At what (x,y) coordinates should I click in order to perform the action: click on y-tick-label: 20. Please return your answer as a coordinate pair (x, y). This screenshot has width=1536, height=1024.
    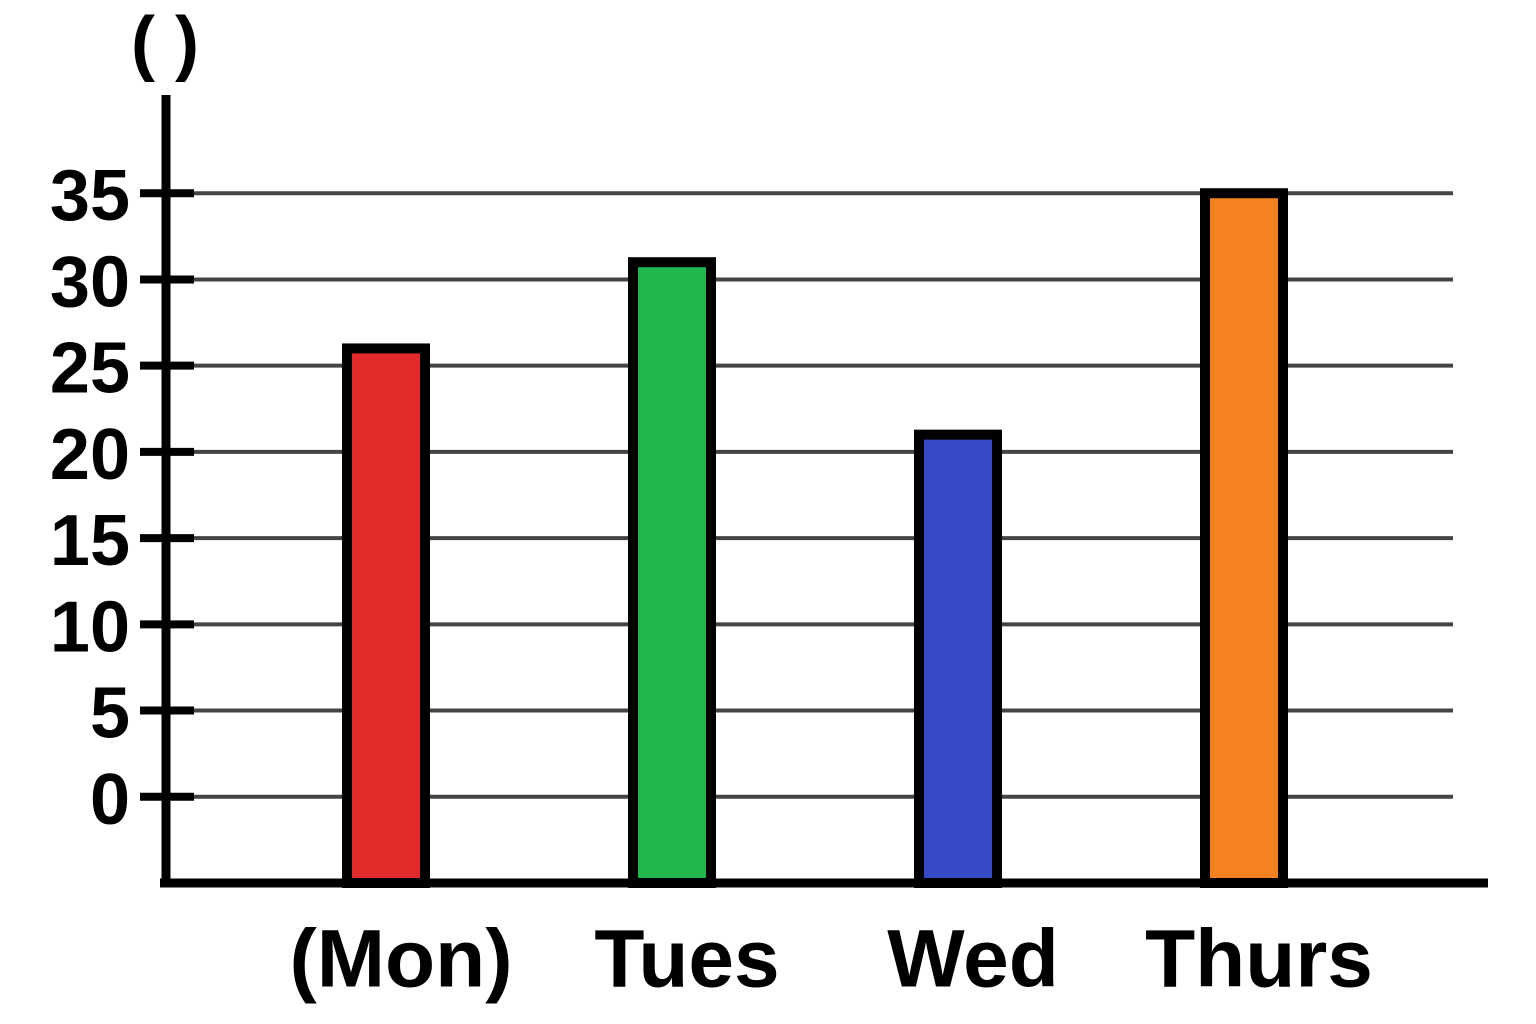
    Looking at the image, I should click on (90, 455).